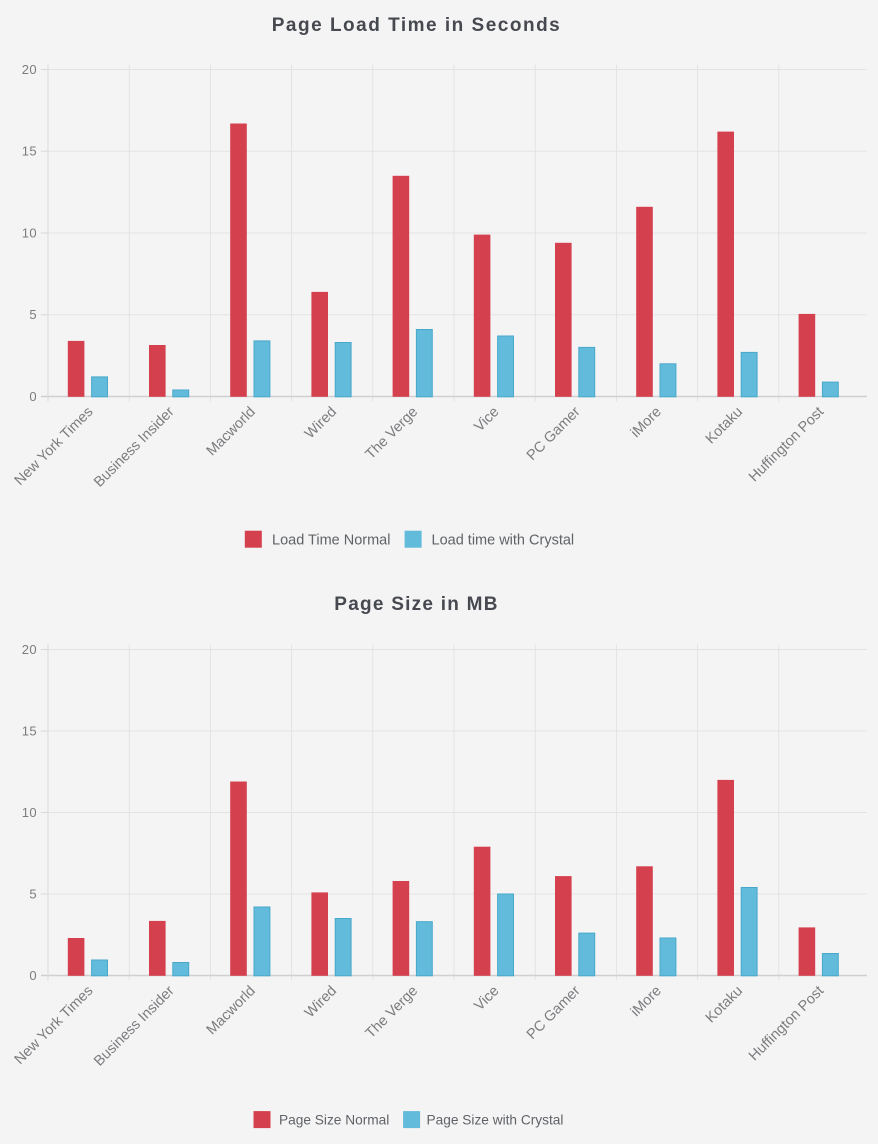 The height and width of the screenshot is (1144, 878). Describe the element at coordinates (503, 540) in the screenshot. I see `svg-text: Load time with Crystal` at that location.